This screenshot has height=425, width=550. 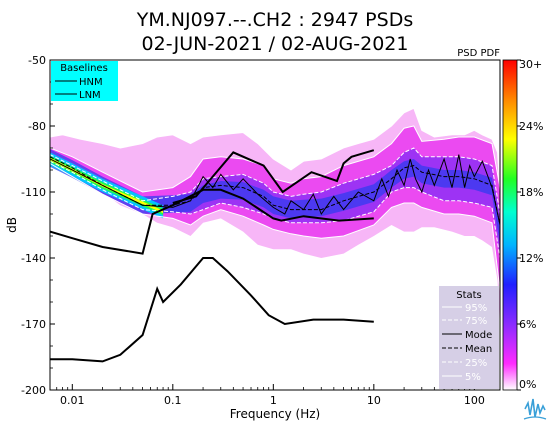 What do you see at coordinates (84, 68) in the screenshot?
I see `baselines-legend-title: Baselines` at bounding box center [84, 68].